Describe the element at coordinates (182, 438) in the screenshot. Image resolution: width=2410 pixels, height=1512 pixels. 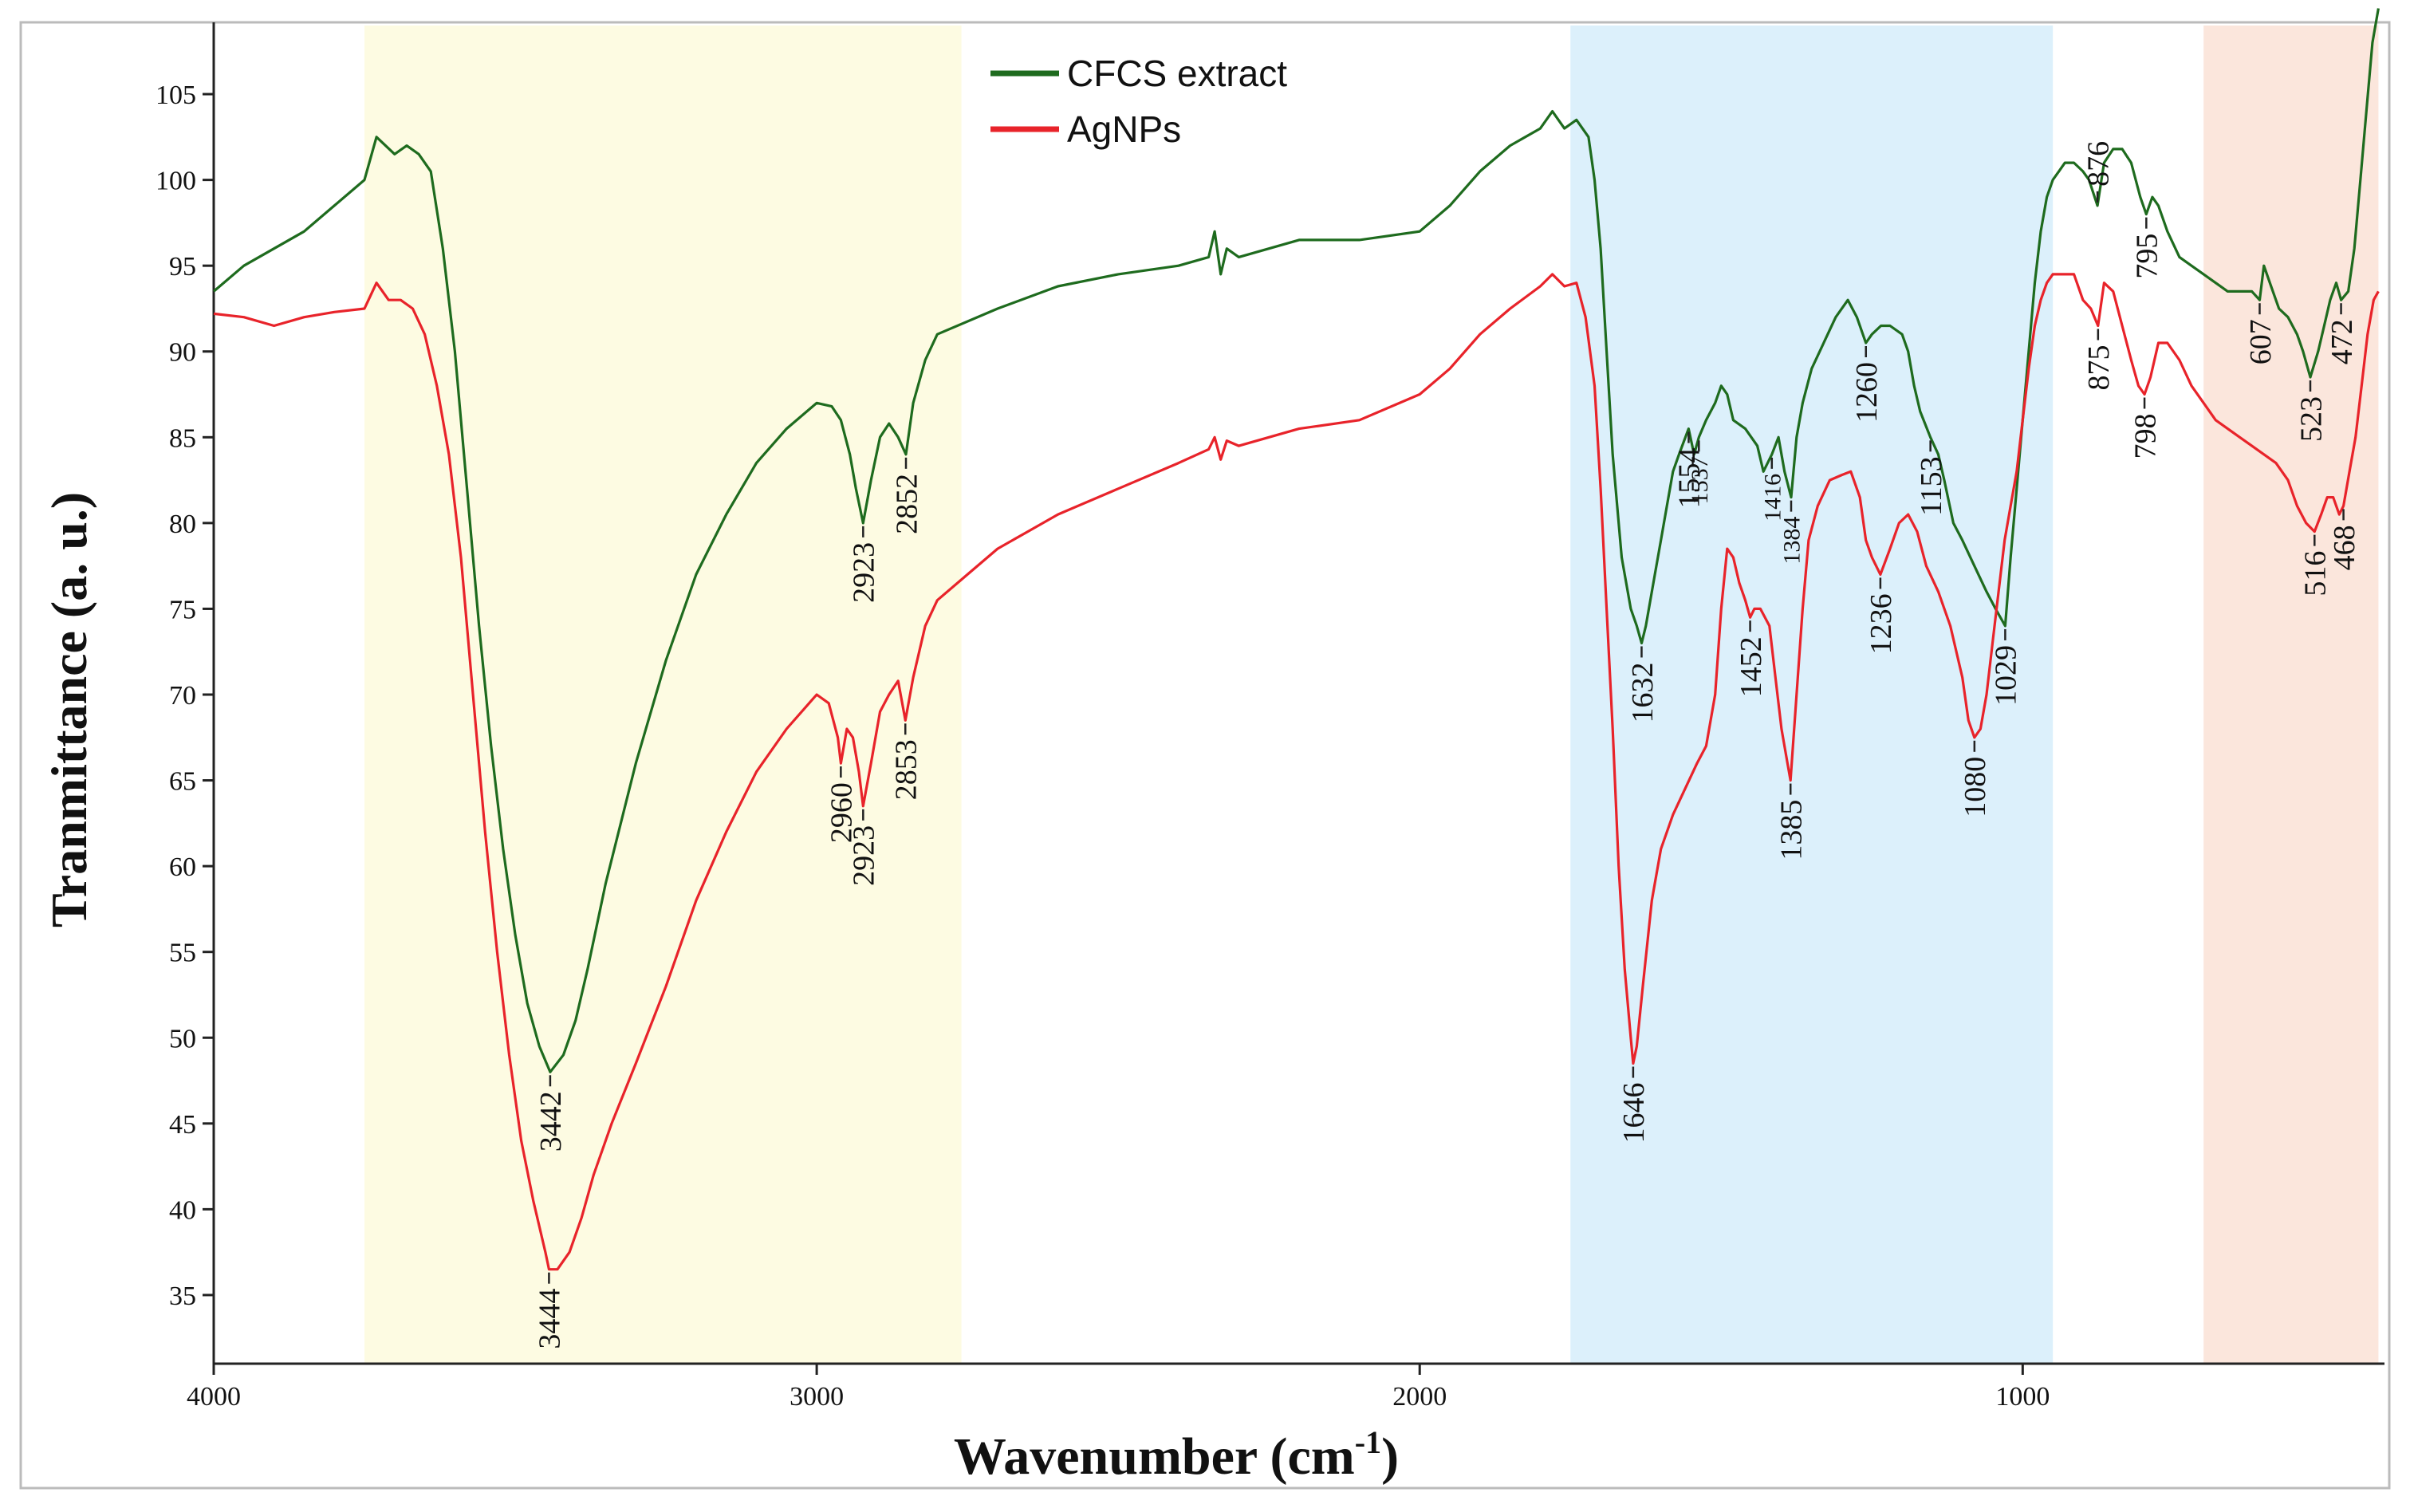
I see `y-tick-label: 85` at that location.